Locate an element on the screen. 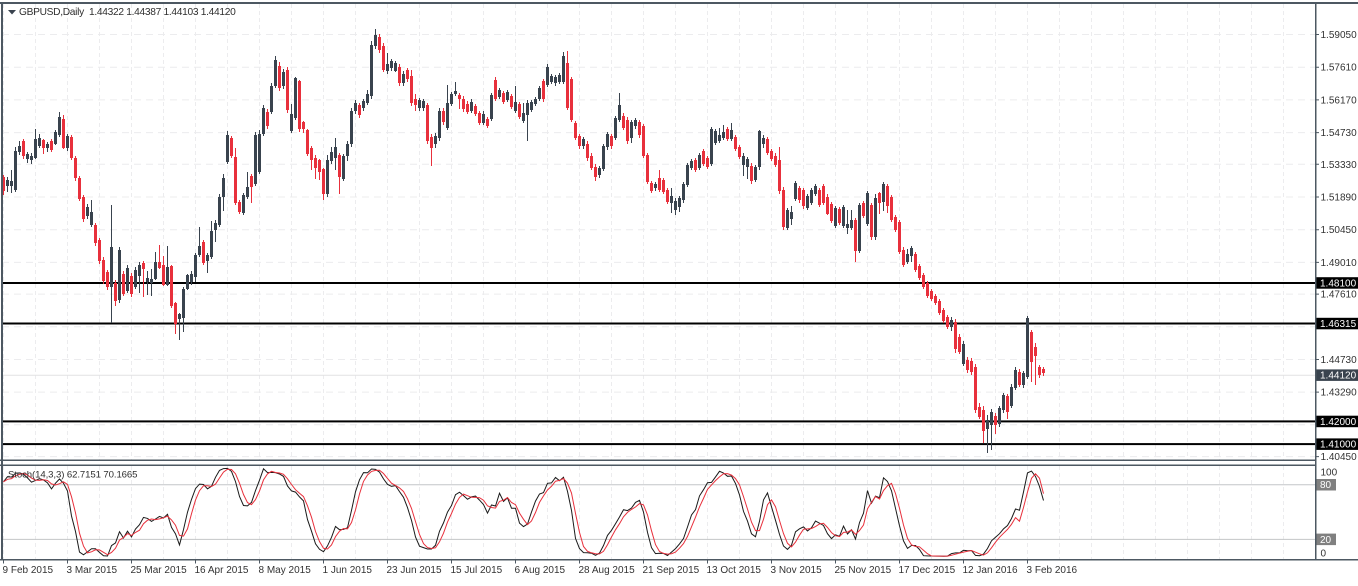  svg-text: 9 Feb 2015 is located at coordinates (28, 570).